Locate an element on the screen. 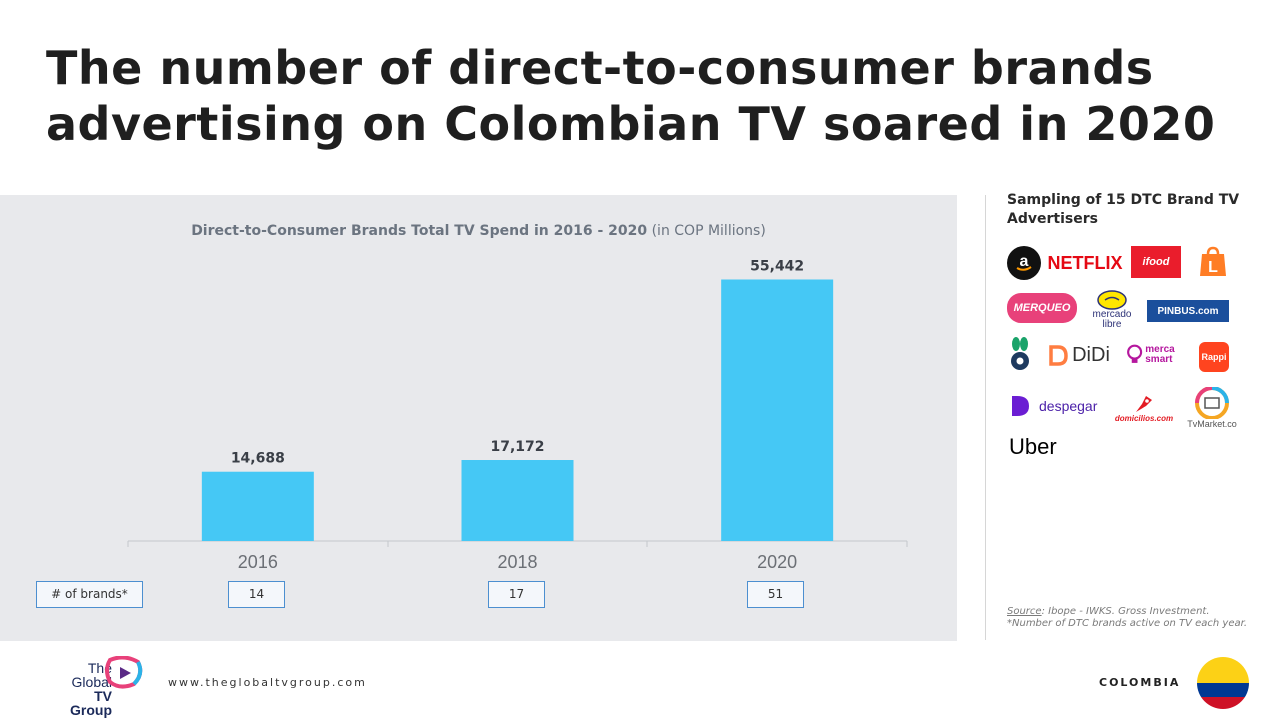 The width and height of the screenshot is (1280, 720). despegar-text: despegar is located at coordinates (1068, 406).